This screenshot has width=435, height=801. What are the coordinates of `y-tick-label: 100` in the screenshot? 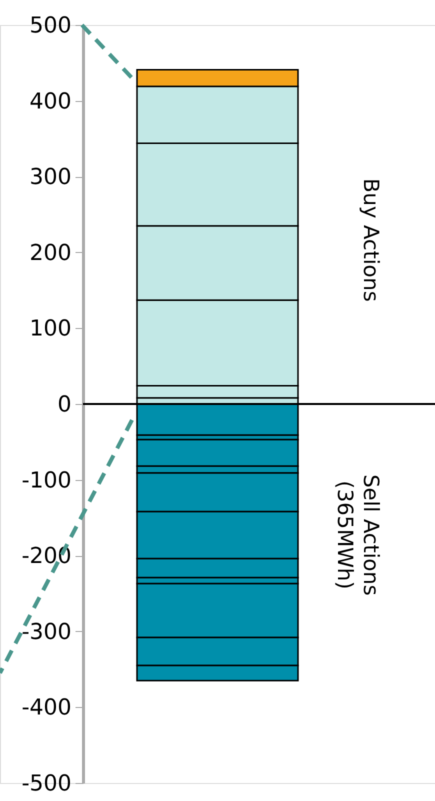 It's located at (51, 329).